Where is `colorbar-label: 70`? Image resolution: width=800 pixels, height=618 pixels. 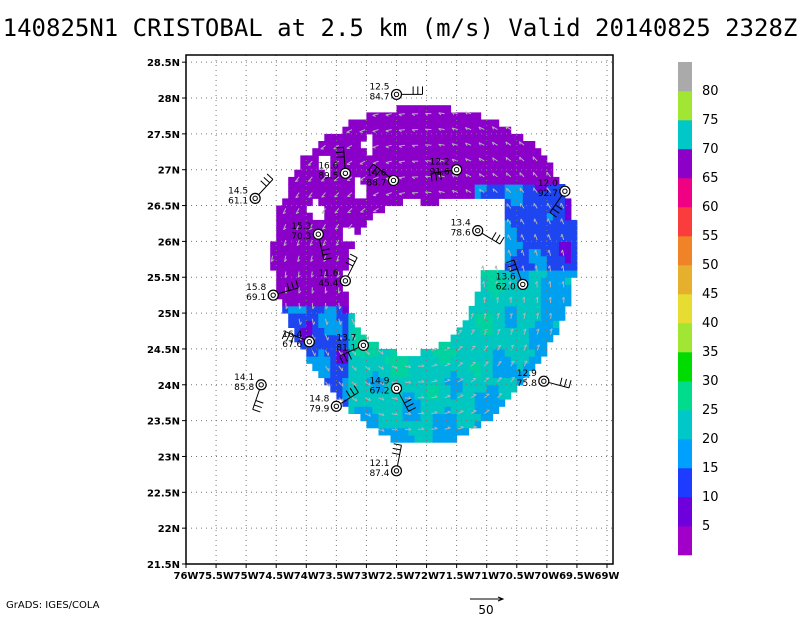
colorbar-label: 70 is located at coordinates (710, 149).